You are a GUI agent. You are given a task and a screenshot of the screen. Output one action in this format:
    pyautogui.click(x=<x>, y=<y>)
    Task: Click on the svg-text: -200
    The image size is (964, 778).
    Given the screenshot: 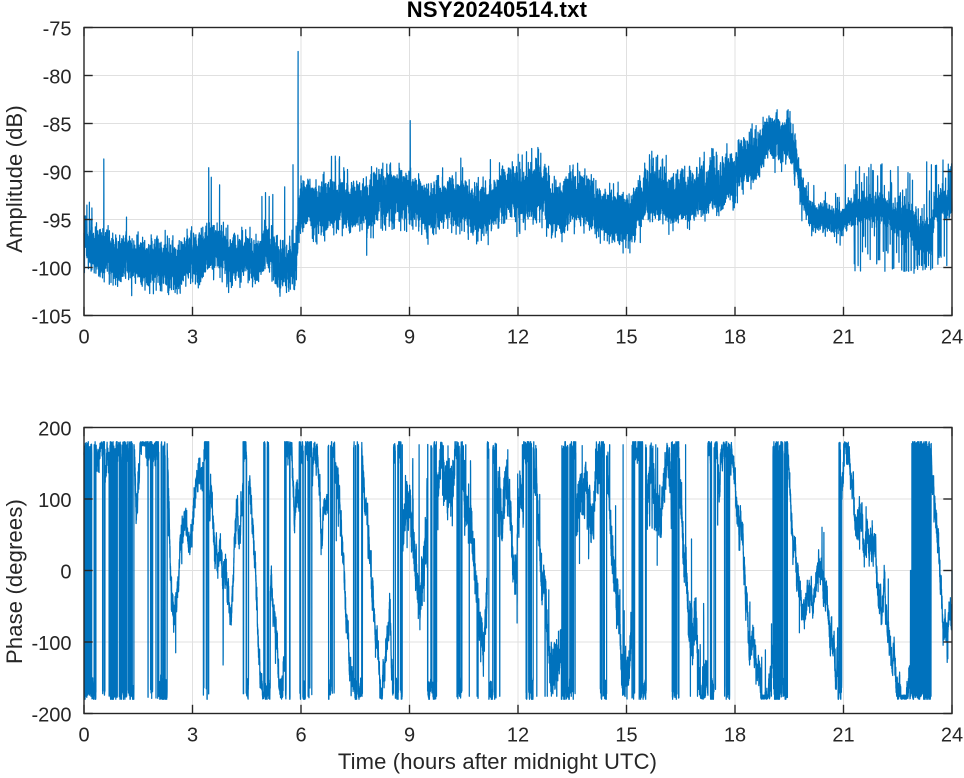 What is the action you would take?
    pyautogui.click(x=51, y=716)
    